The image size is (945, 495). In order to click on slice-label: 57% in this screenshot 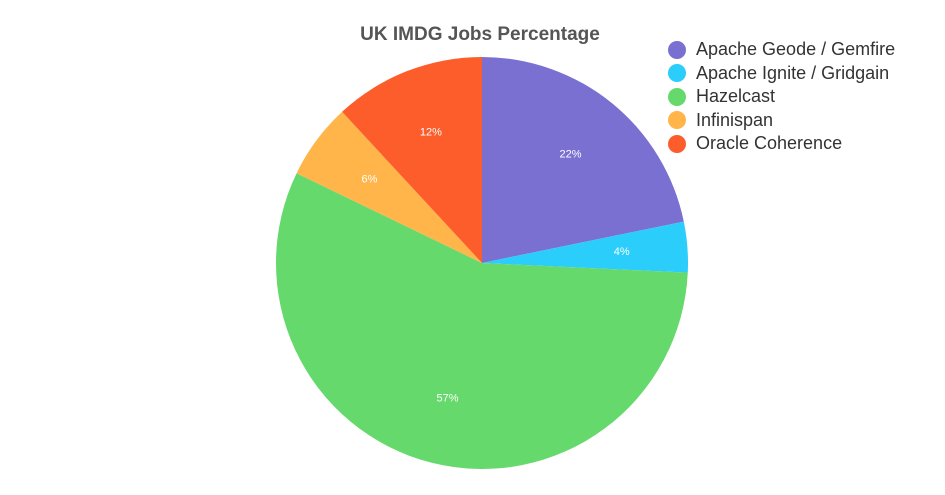, I will do `click(447, 399)`.